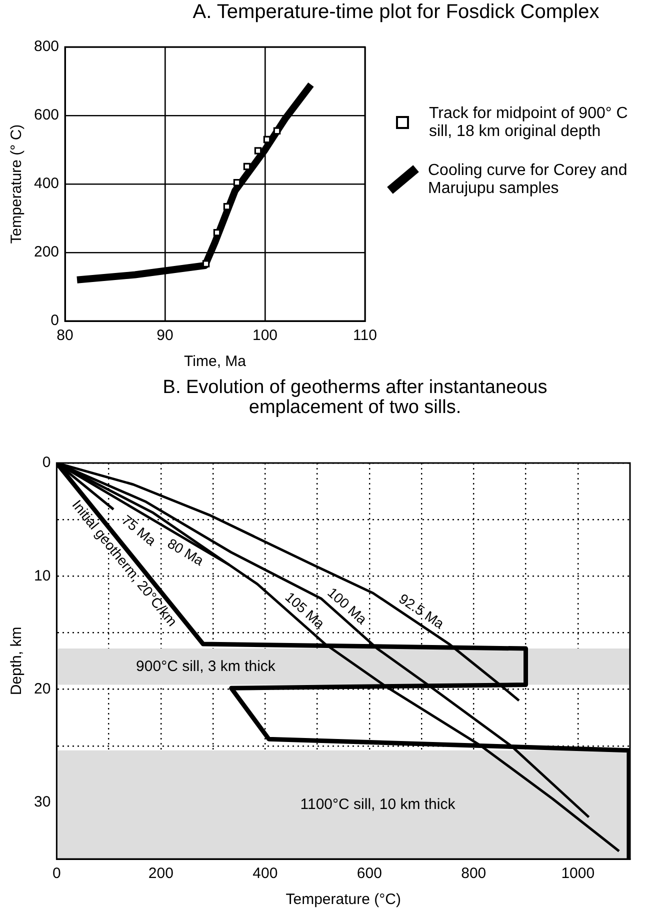 The image size is (652, 911). Describe the element at coordinates (473, 873) in the screenshot. I see `x-tick-label: 800` at that location.